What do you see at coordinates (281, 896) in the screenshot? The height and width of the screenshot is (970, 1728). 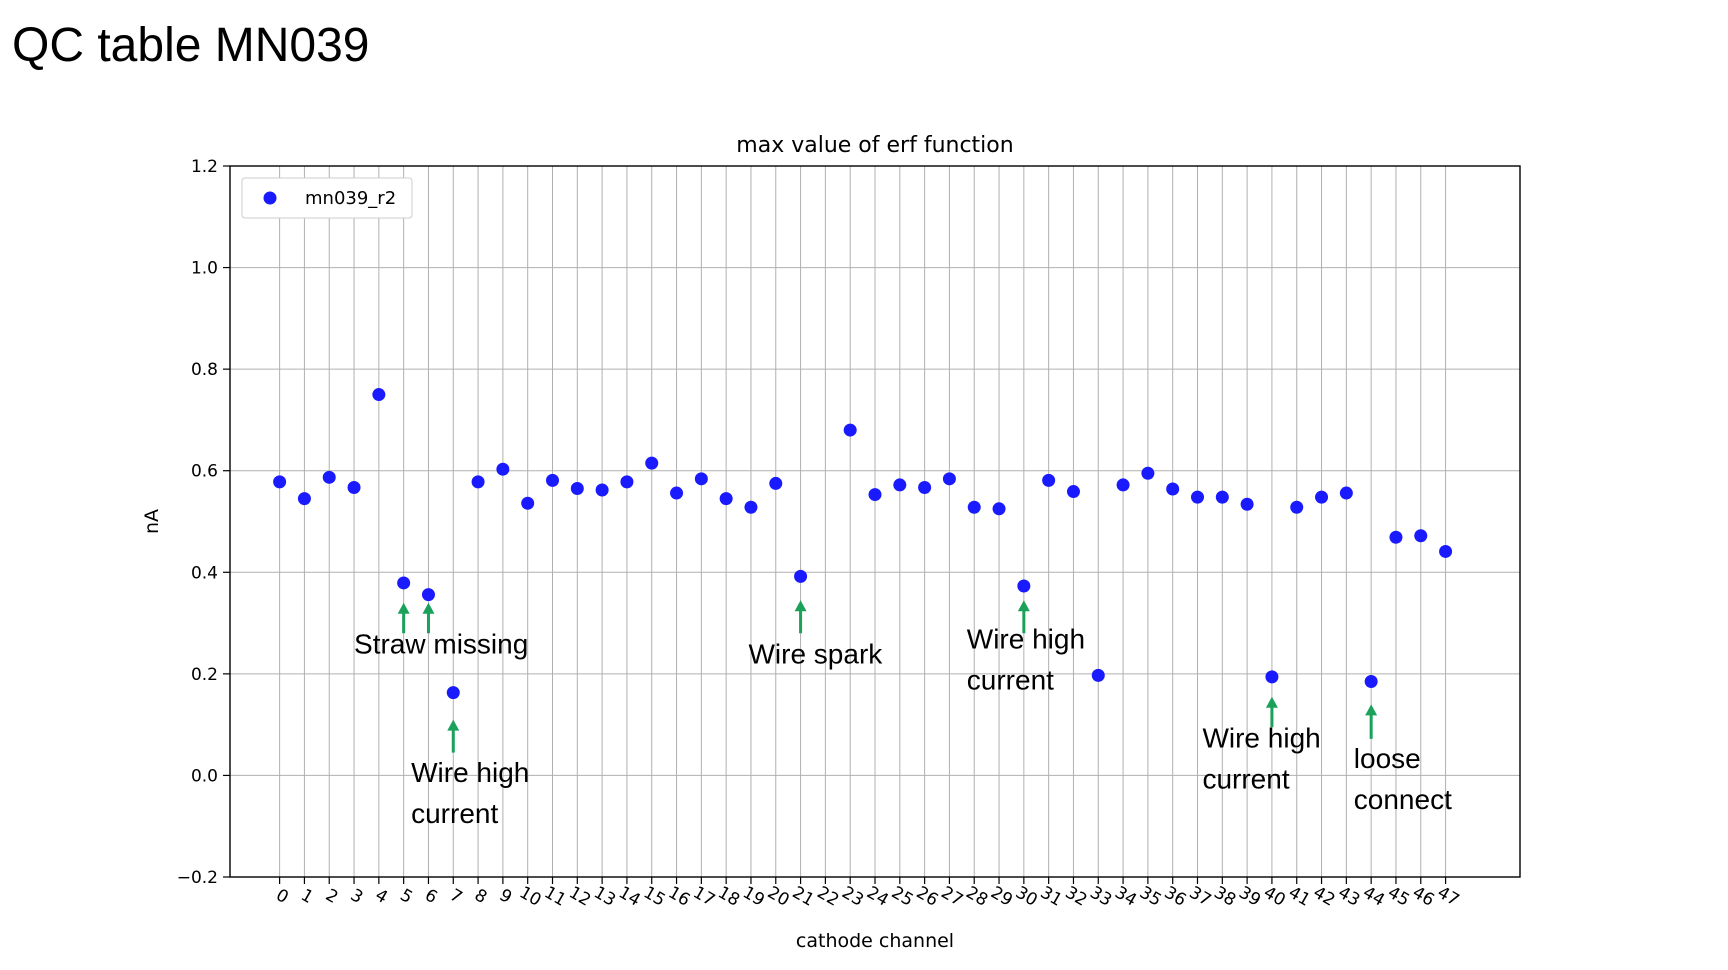 I see `x-tick-label: 0` at bounding box center [281, 896].